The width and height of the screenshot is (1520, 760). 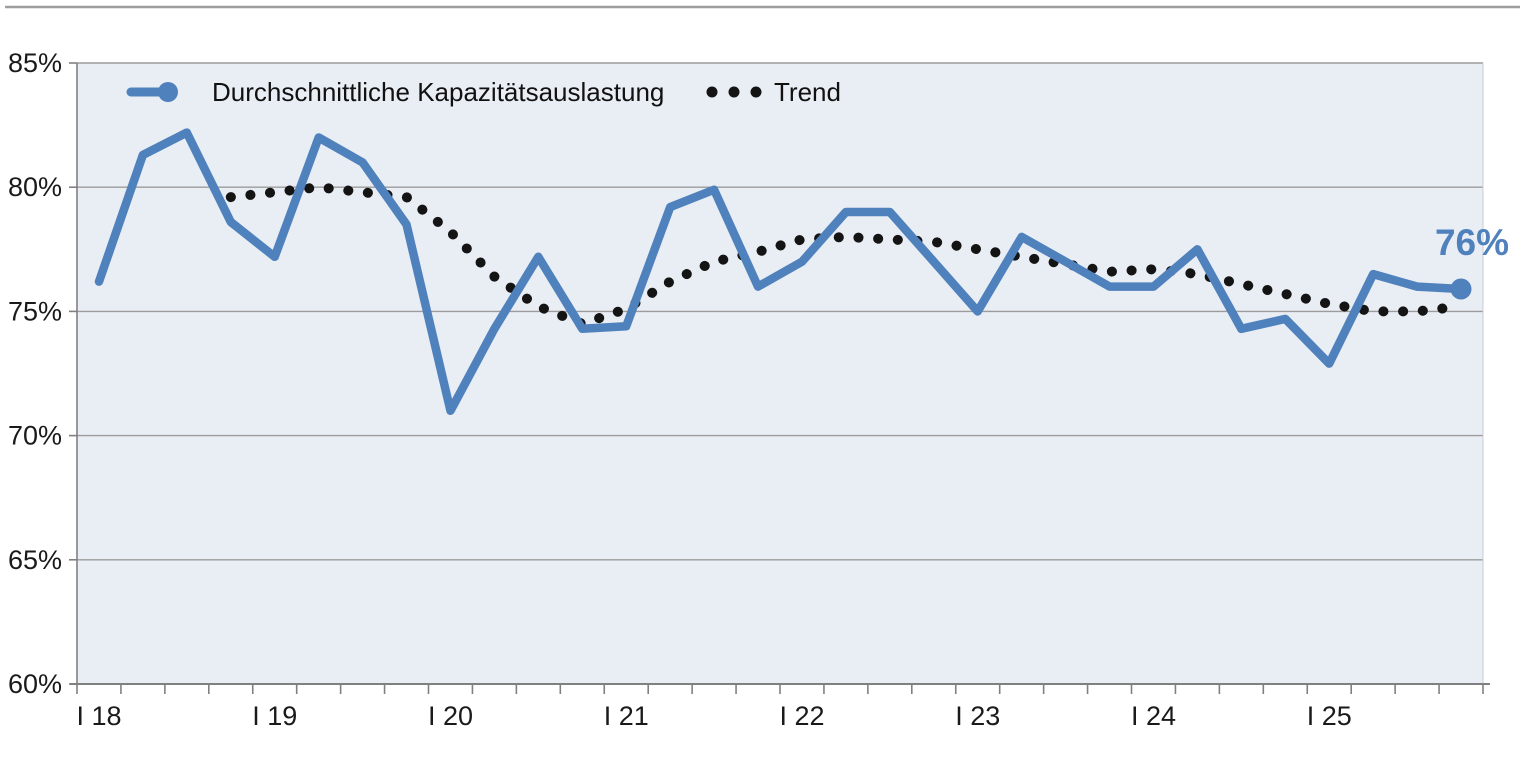 I want to click on y-axis-label: 65%, so click(x=35, y=560).